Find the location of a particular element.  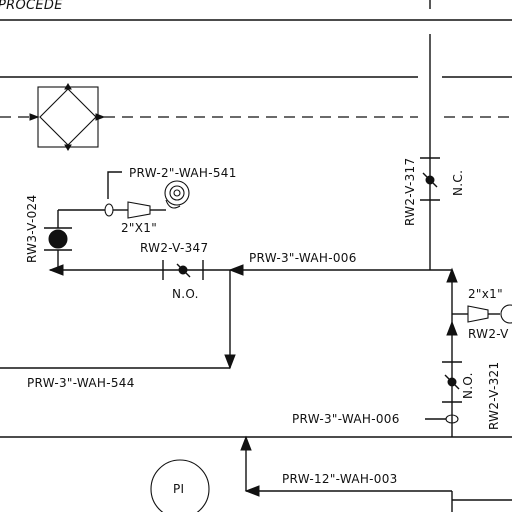

valve-state-rw2-v-347: N.O. is located at coordinates (185, 294).